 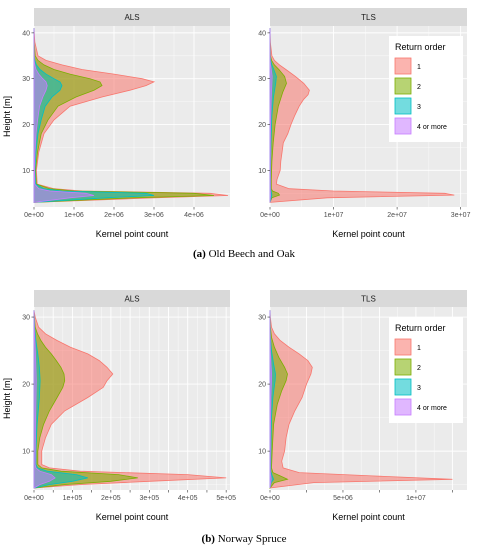 I want to click on x-tick-label: 3e+06, so click(x=154, y=215).